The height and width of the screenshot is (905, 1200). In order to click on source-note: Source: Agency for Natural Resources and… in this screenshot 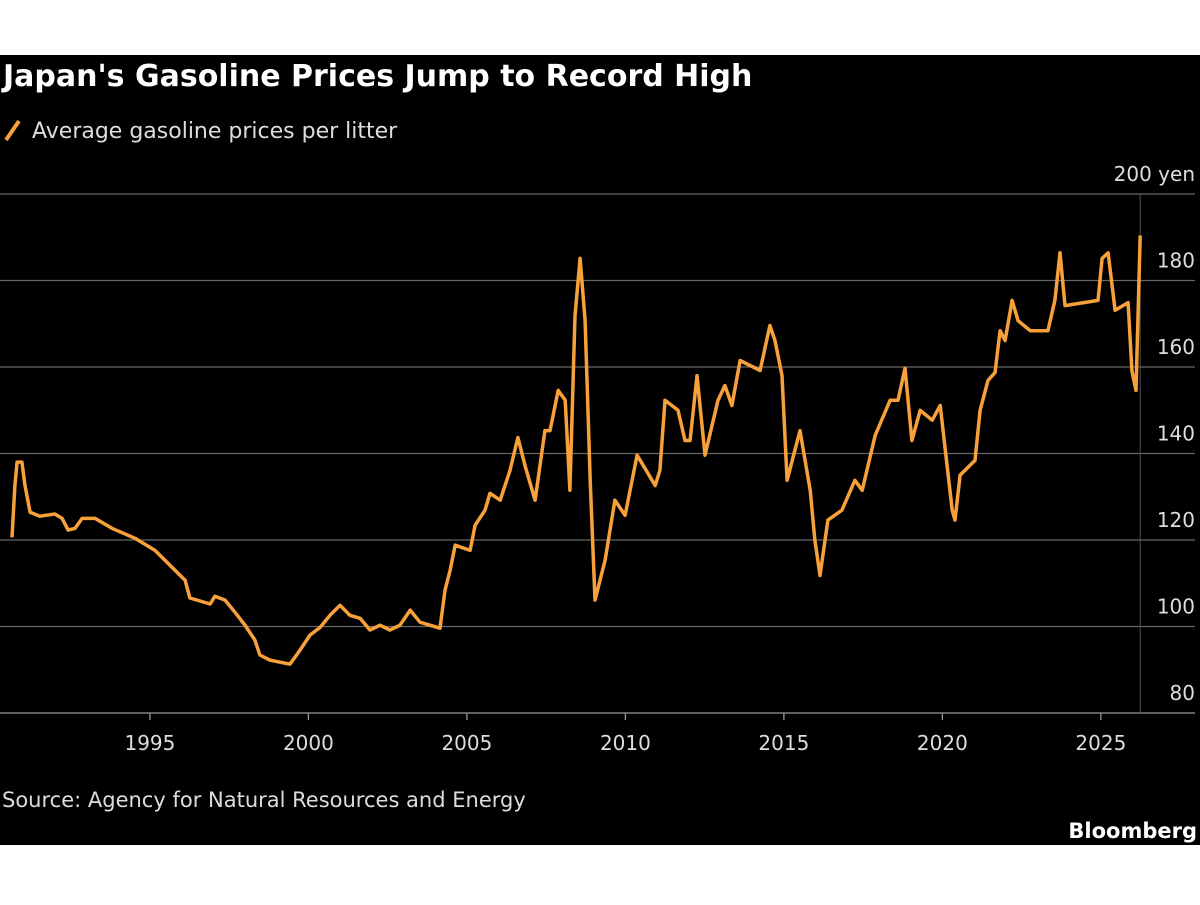, I will do `click(264, 800)`.